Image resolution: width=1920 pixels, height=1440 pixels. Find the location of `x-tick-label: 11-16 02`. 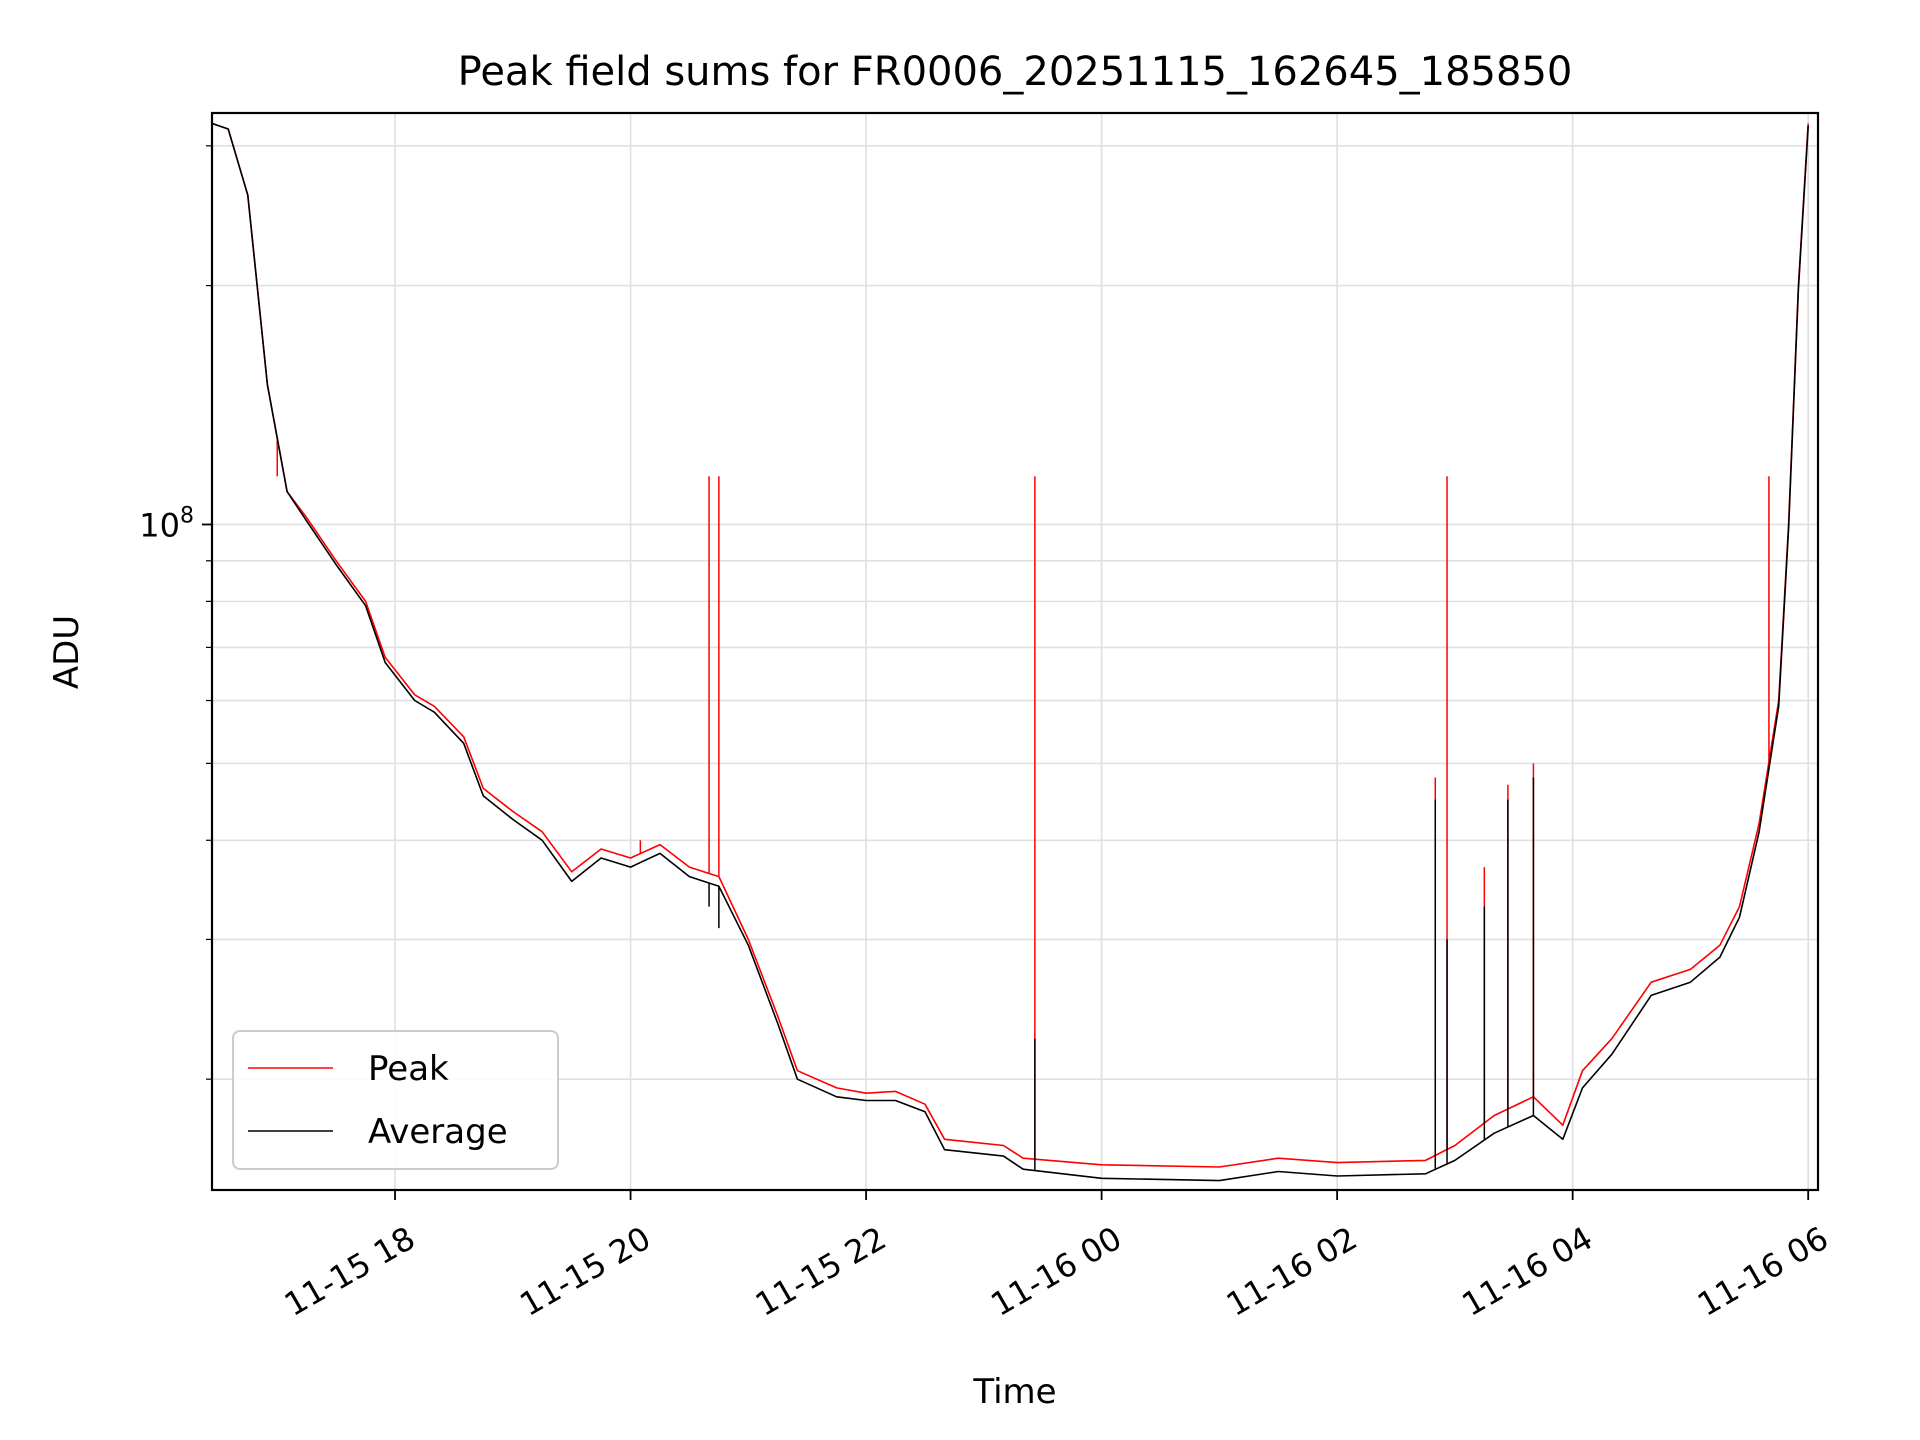

x-tick-label: 11-16 02 is located at coordinates (1292, 1271).